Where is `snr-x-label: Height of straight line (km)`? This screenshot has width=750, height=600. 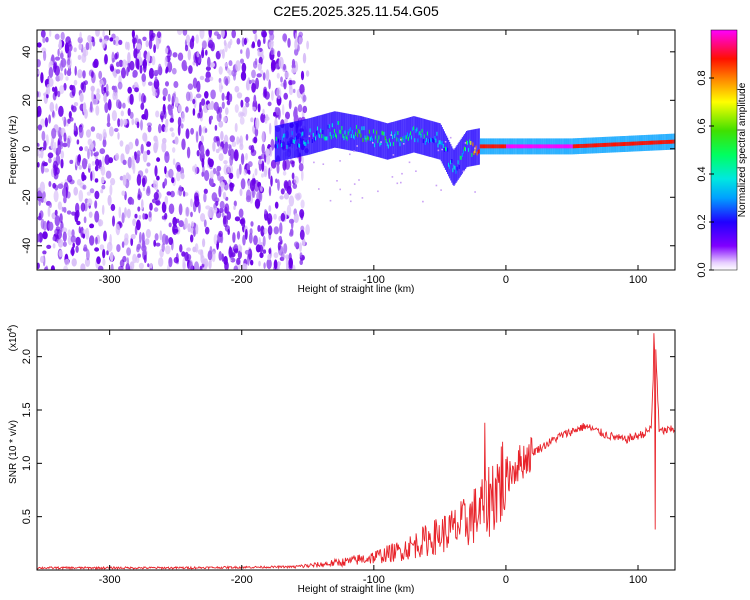
snr-x-label: Height of straight line (km) is located at coordinates (356, 589).